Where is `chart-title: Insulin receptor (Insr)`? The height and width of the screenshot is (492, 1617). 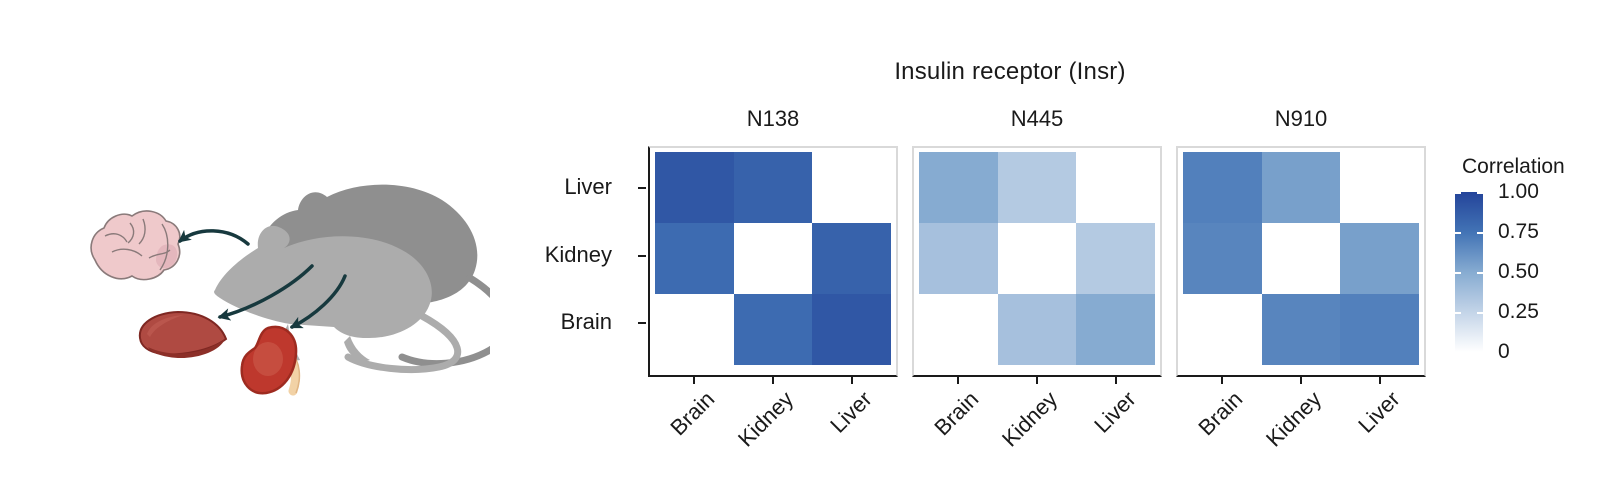
chart-title: Insulin receptor (Insr) is located at coordinates (1010, 71).